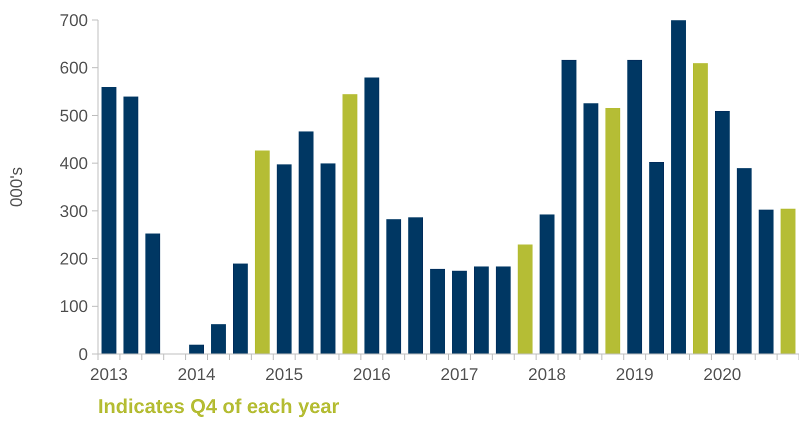 The height and width of the screenshot is (431, 799). What do you see at coordinates (74, 20) in the screenshot?
I see `y-tick-label: 700` at bounding box center [74, 20].